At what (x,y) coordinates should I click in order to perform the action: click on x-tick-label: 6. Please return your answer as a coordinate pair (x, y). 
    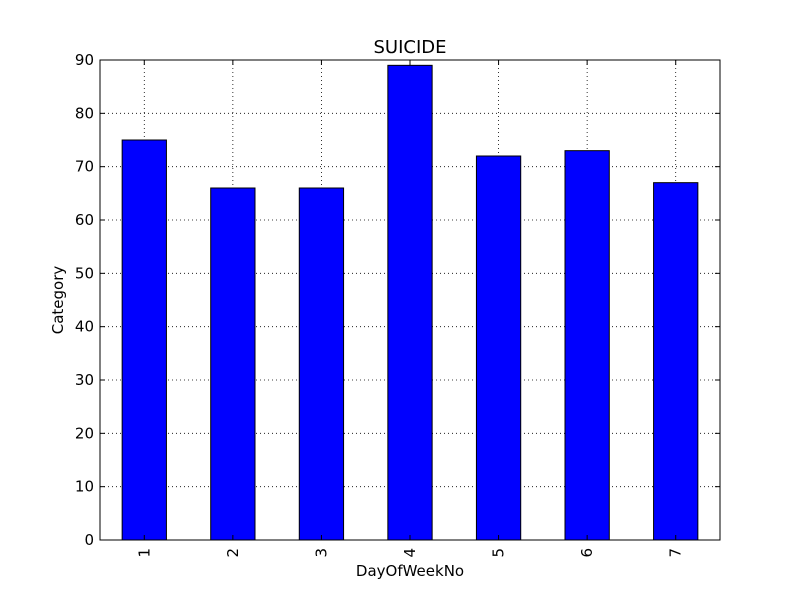
    Looking at the image, I should click on (587, 553).